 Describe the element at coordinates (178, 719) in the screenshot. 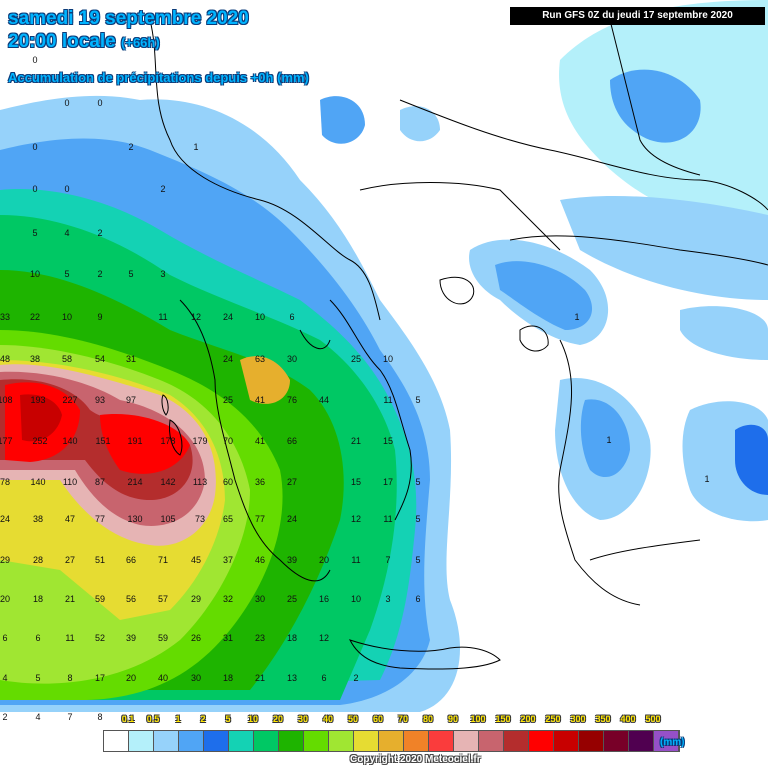

I see `legend-value: 1` at that location.